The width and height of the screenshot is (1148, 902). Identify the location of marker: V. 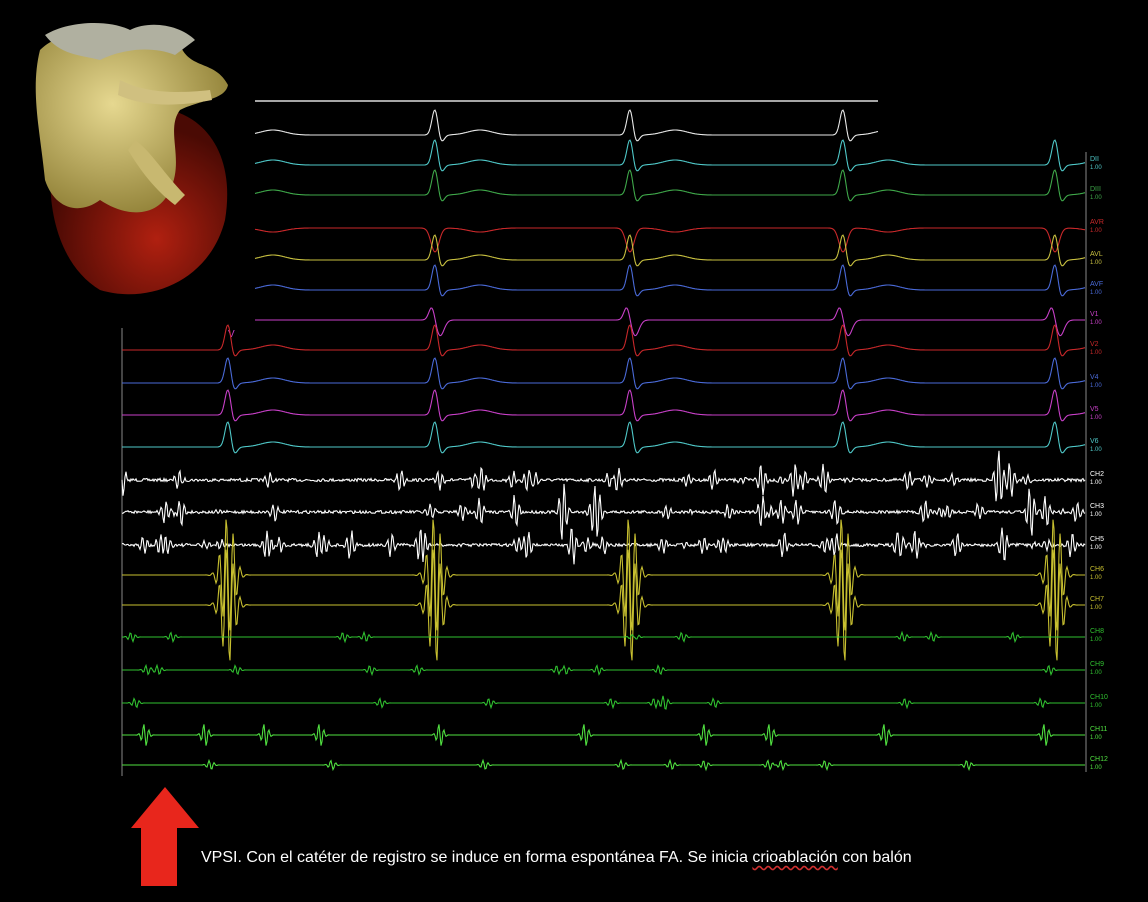
(231, 334).